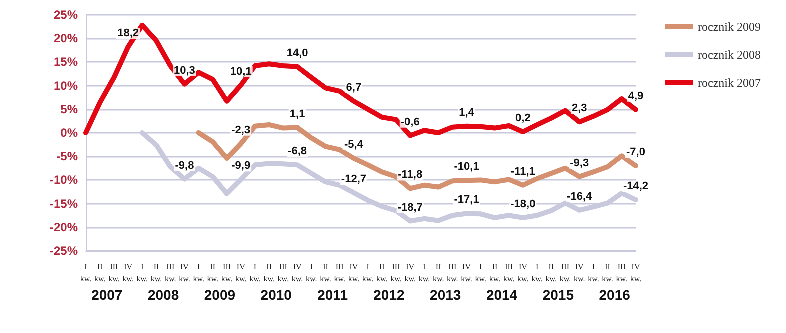  I want to click on y-tick-label: 5%, so click(69, 109).